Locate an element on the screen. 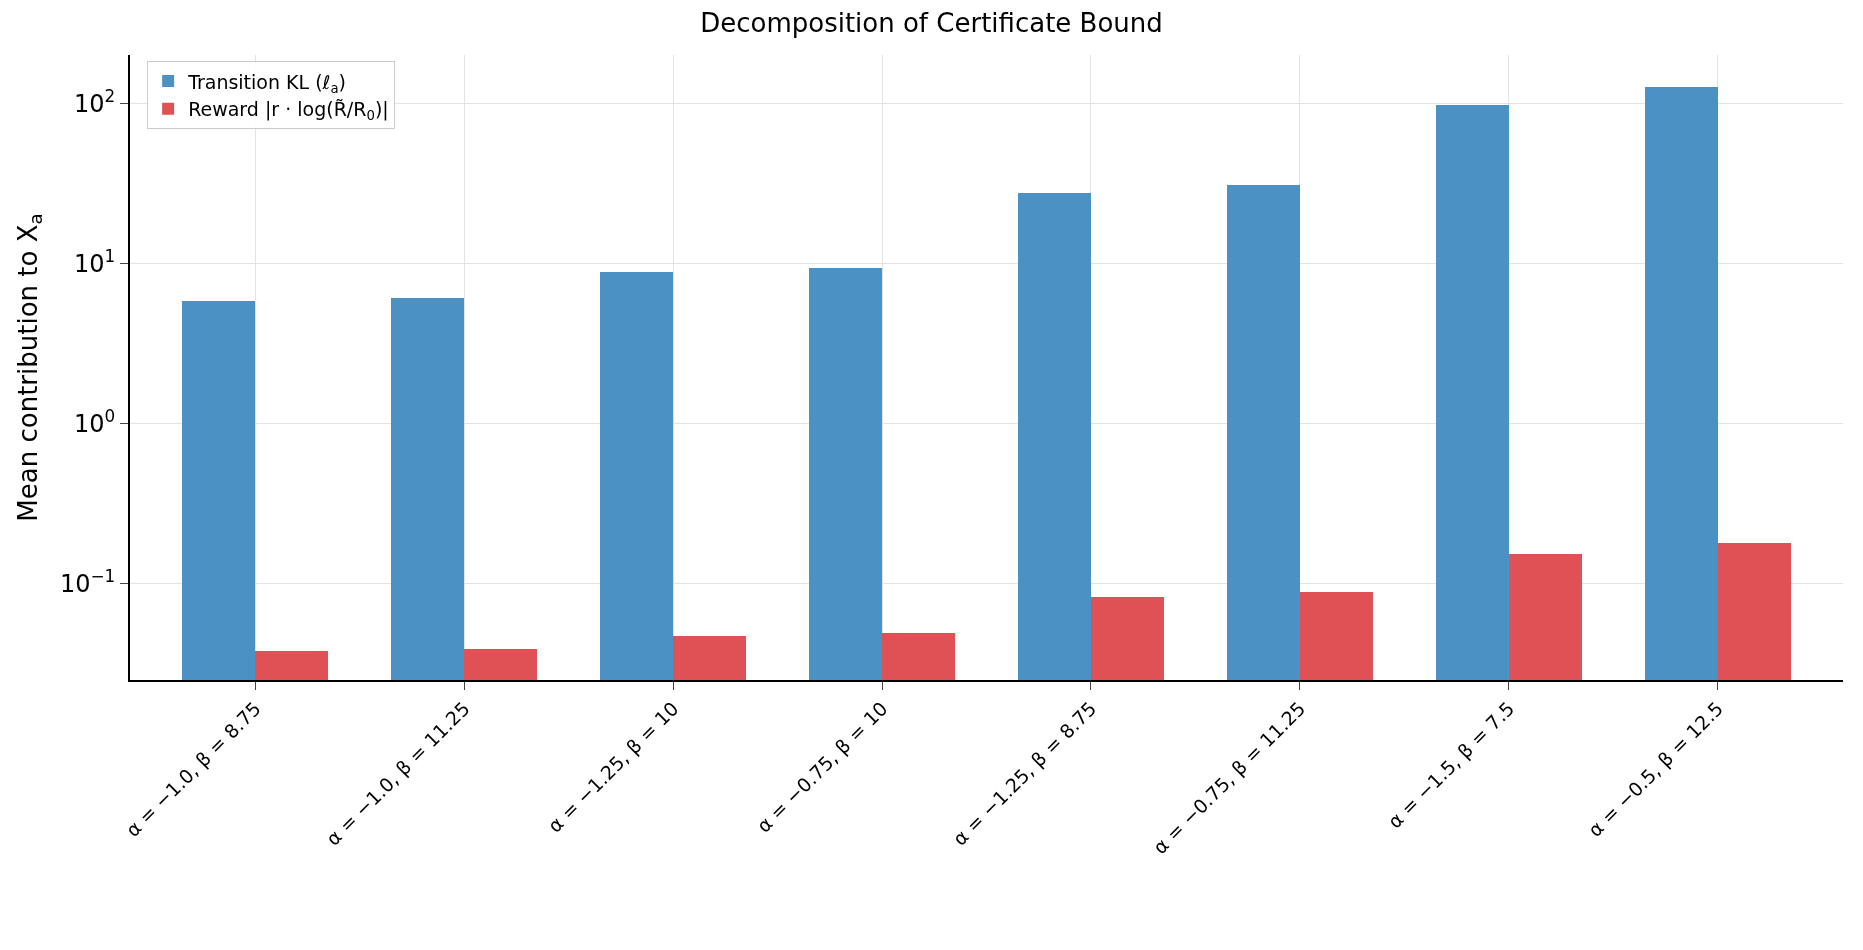  chart-title: Decomposition of Certificate Bound is located at coordinates (931, 23).